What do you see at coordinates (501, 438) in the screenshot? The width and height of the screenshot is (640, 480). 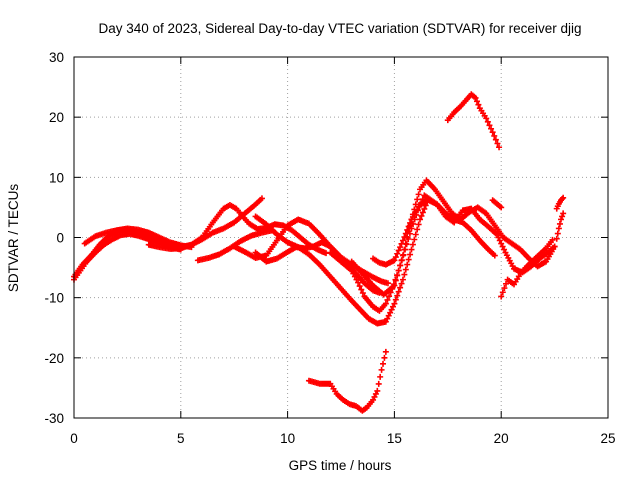 I see `x-tick-label: 20` at bounding box center [501, 438].